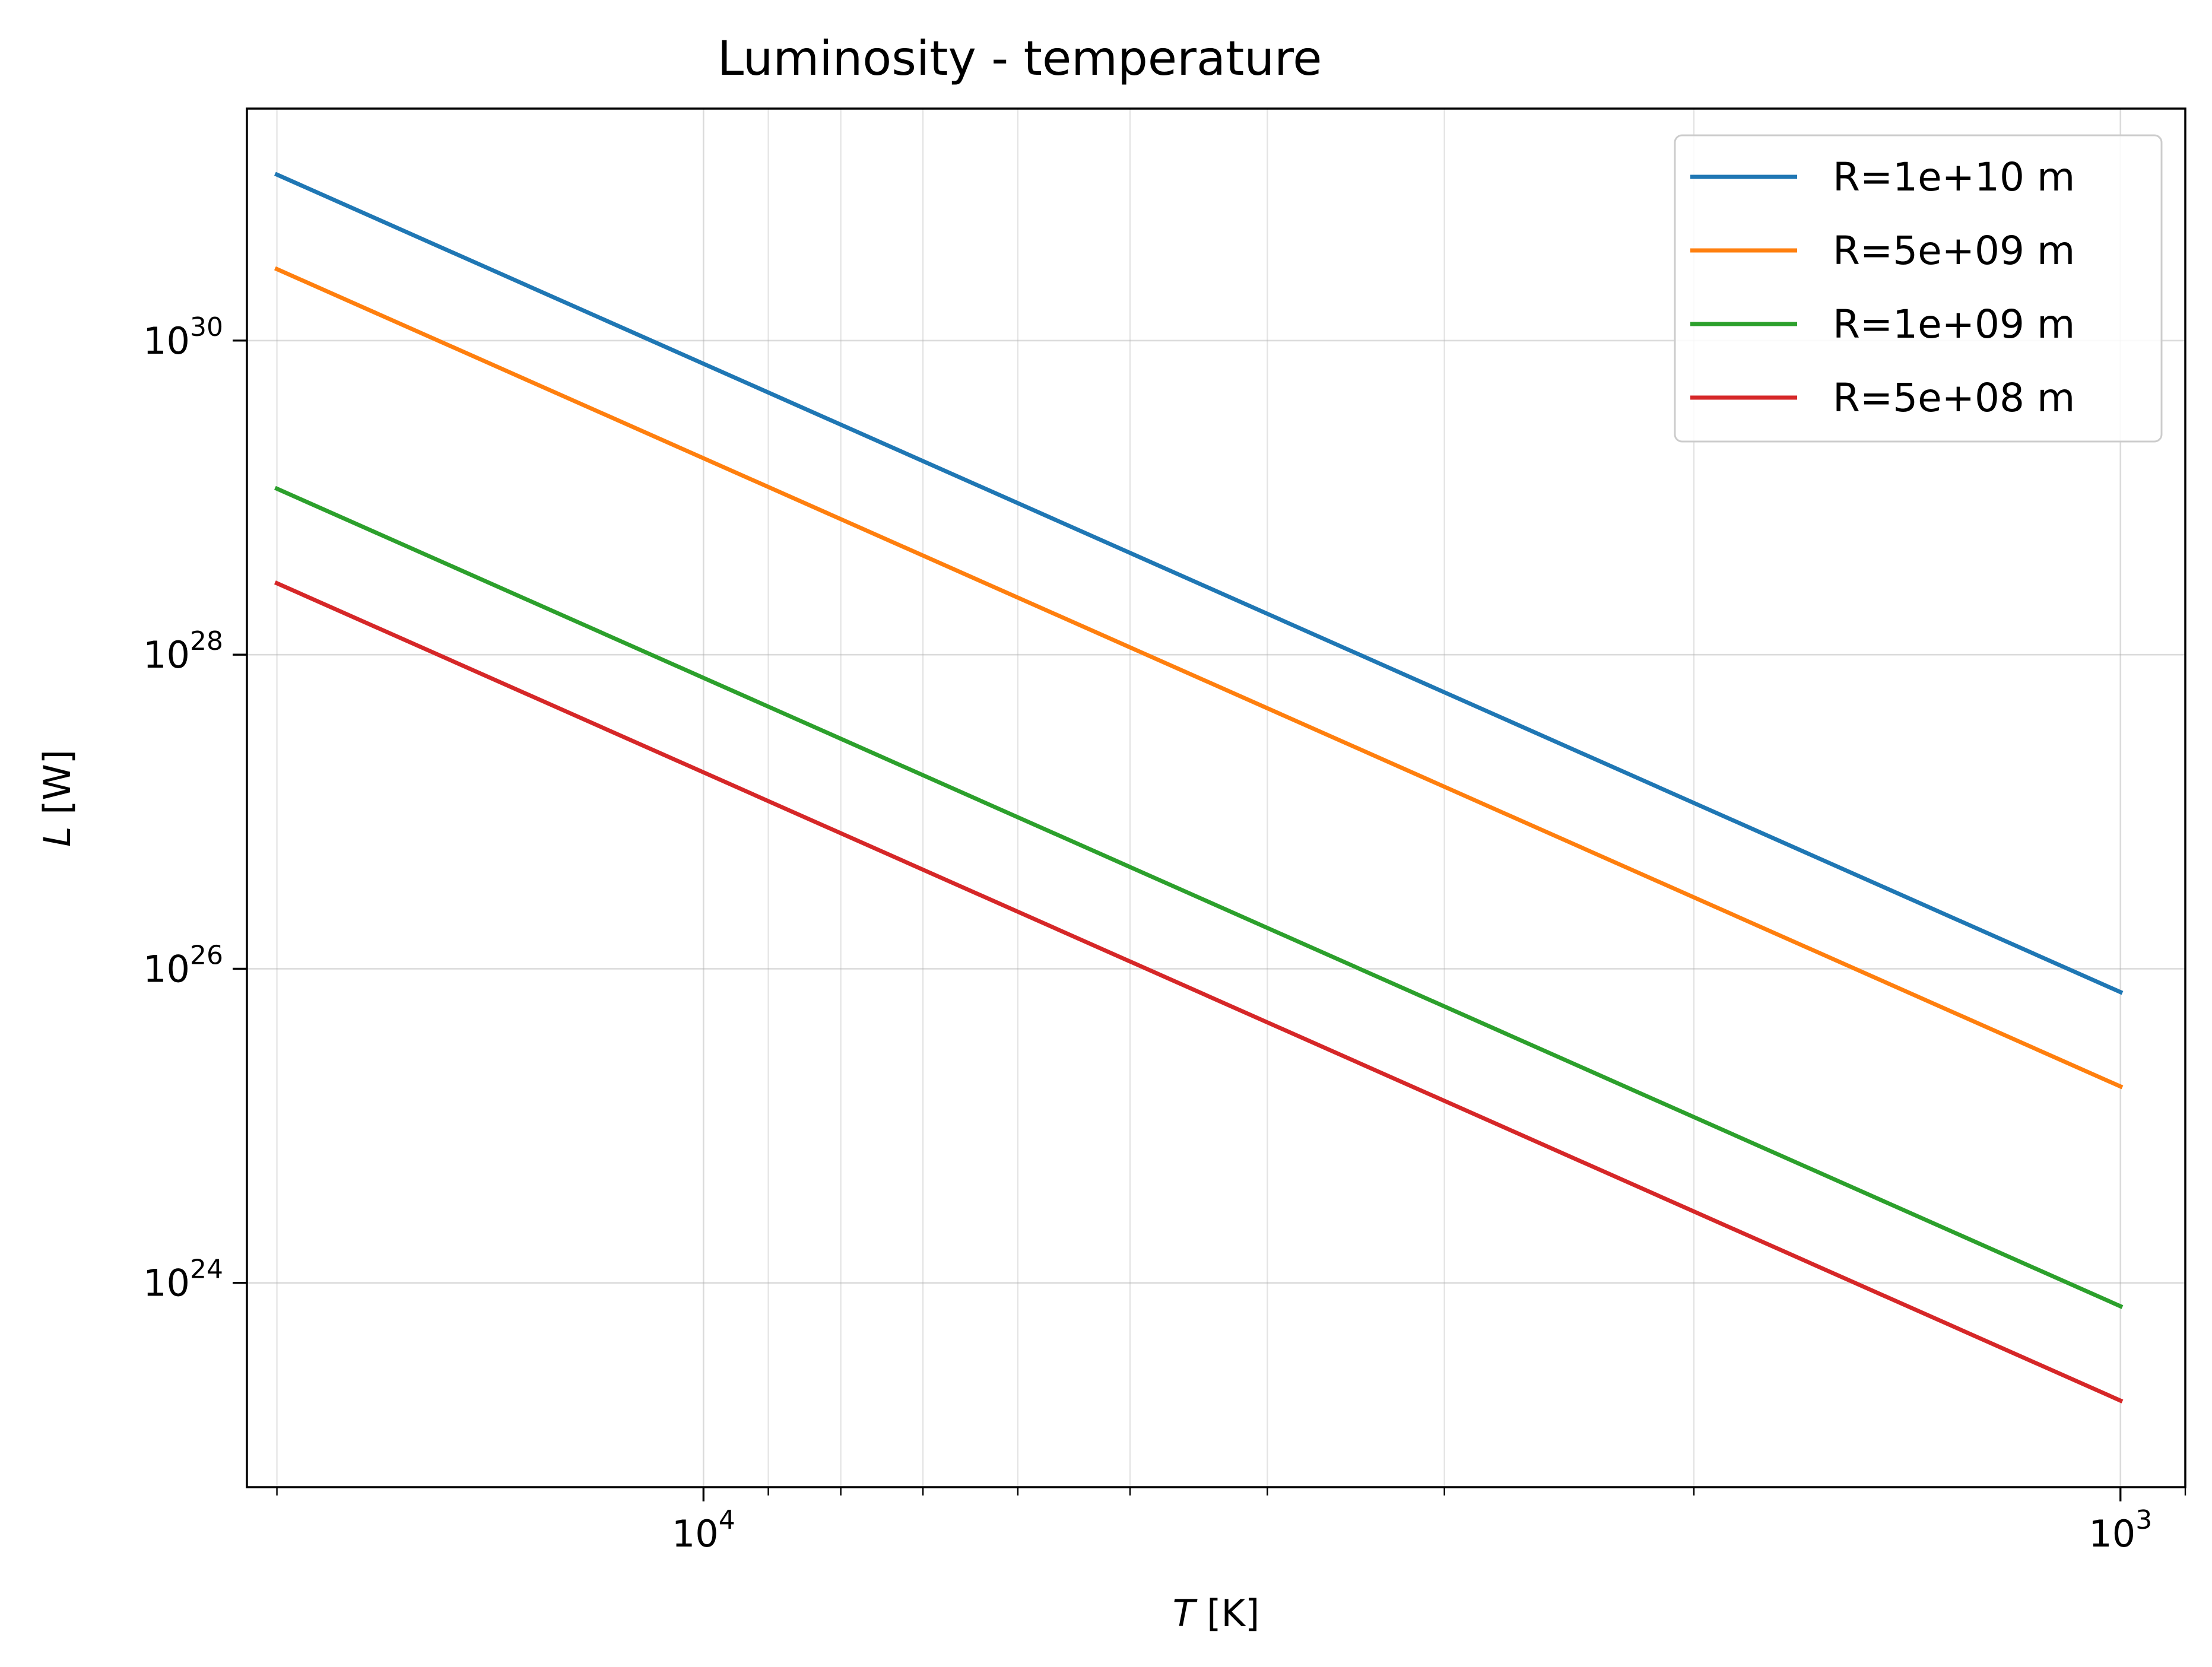 This screenshot has width=2212, height=1667. What do you see at coordinates (1954, 251) in the screenshot?
I see `legend-label-2: R=5e+09 m` at bounding box center [1954, 251].